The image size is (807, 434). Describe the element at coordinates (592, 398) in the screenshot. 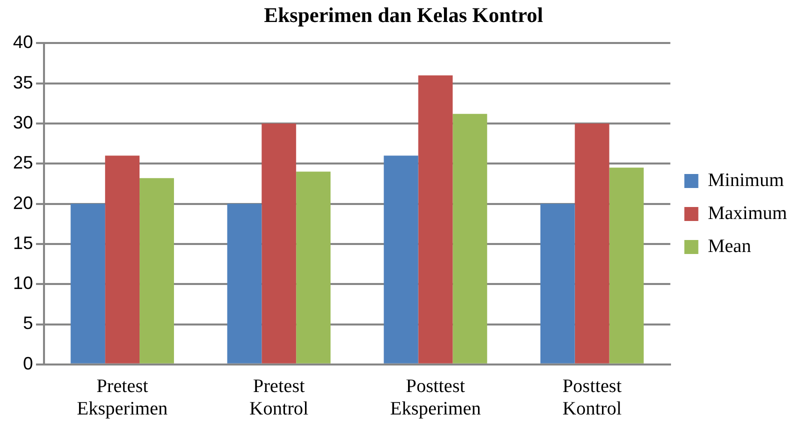

I see `x-tick-label: Posttest Kontrol` at that location.